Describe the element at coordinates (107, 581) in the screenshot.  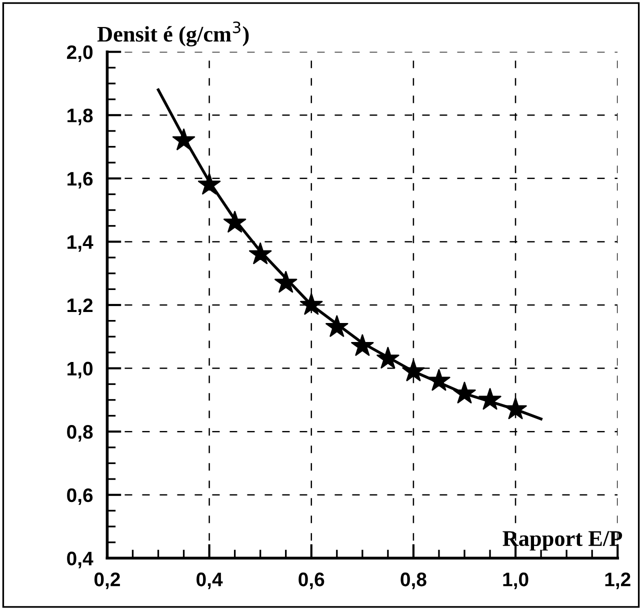
I see `x-tick-label: 0,2` at that location.